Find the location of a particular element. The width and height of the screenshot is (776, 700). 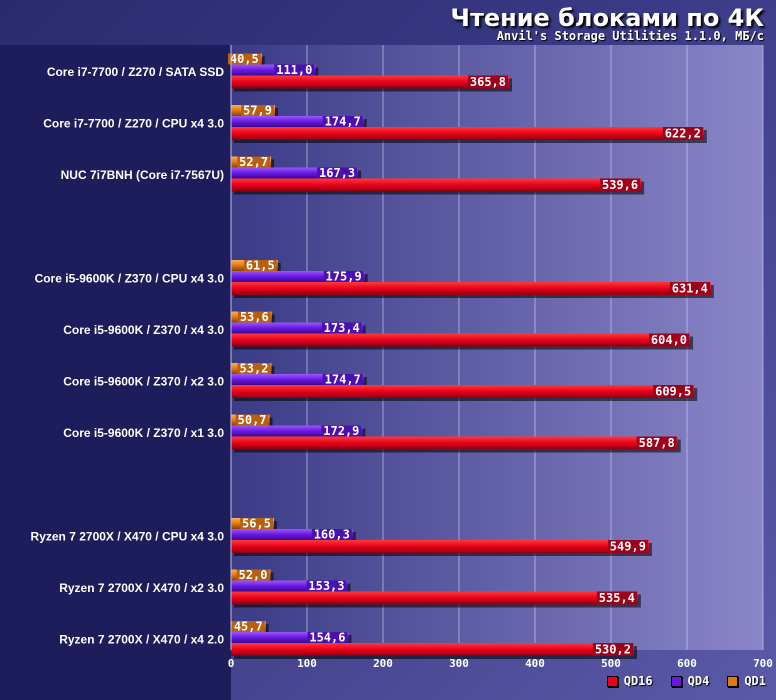

x-tick-label: 600 is located at coordinates (687, 663).